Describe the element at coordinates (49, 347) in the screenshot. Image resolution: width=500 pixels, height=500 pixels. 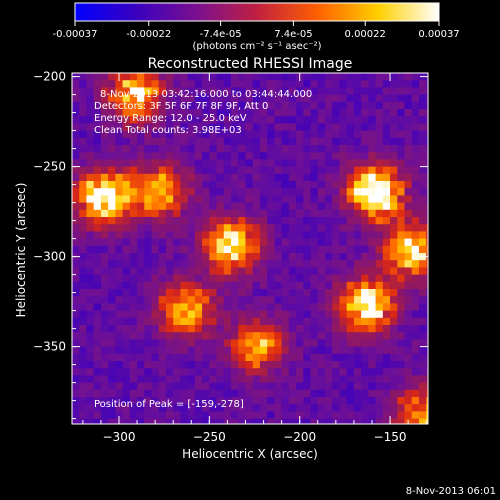
I see `y-tick-label: −350` at that location.